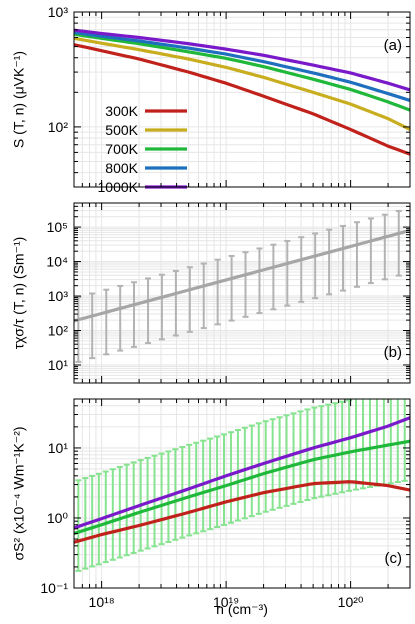  What do you see at coordinates (57, 227) in the screenshot?
I see `y-tick-label: 10⁵` at bounding box center [57, 227].